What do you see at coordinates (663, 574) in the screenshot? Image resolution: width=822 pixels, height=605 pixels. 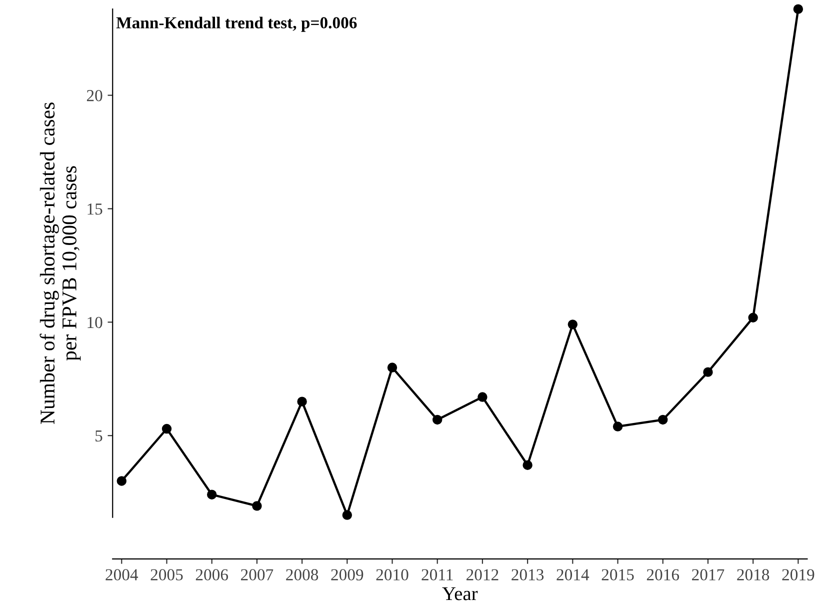 I see `x-tick-label: 2016` at bounding box center [663, 574].